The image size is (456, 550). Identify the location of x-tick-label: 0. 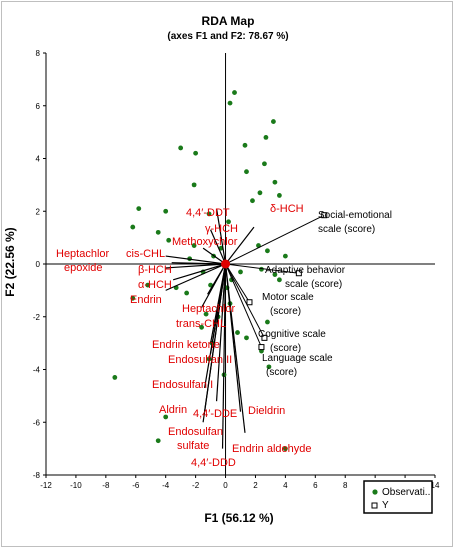
(225, 485).